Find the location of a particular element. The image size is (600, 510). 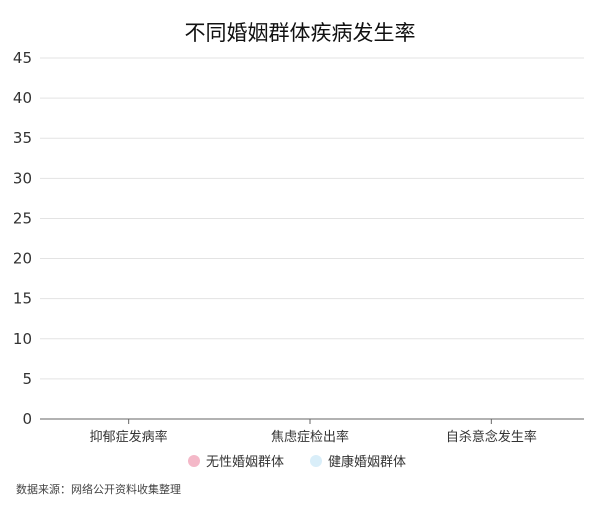

chart-title: 不同婚姻群体疾病发生率 is located at coordinates (300, 33).